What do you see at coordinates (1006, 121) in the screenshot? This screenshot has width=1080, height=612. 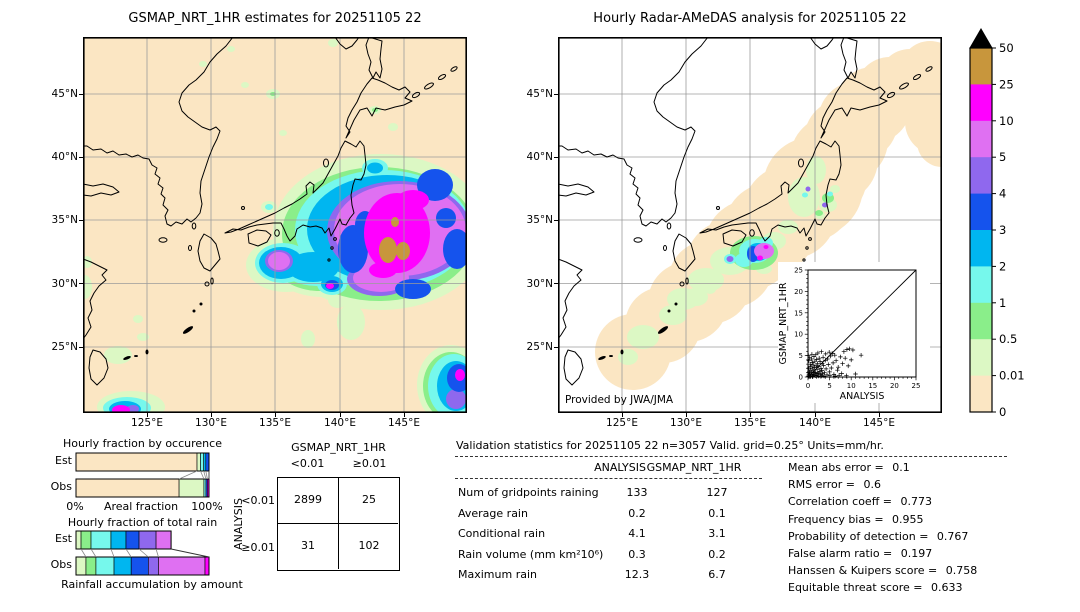 I see `colorbar-tick-label: 10` at bounding box center [1006, 121].